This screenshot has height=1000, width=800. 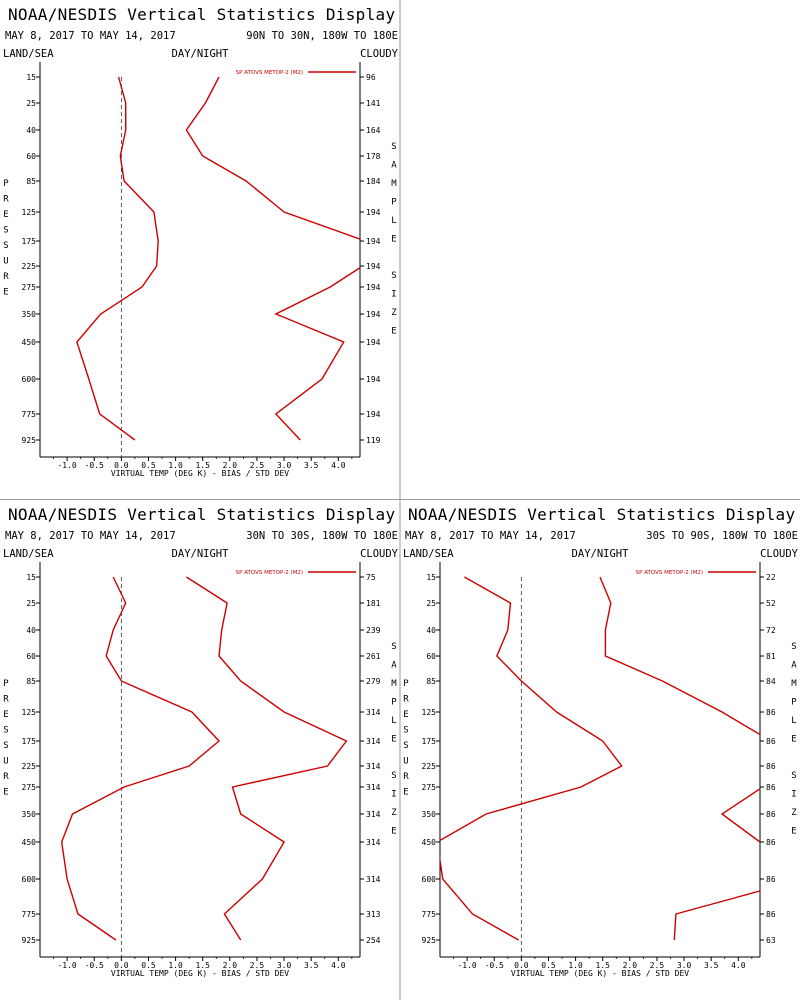 What do you see at coordinates (117, 258) in the screenshot?
I see `bias-line` at bounding box center [117, 258].